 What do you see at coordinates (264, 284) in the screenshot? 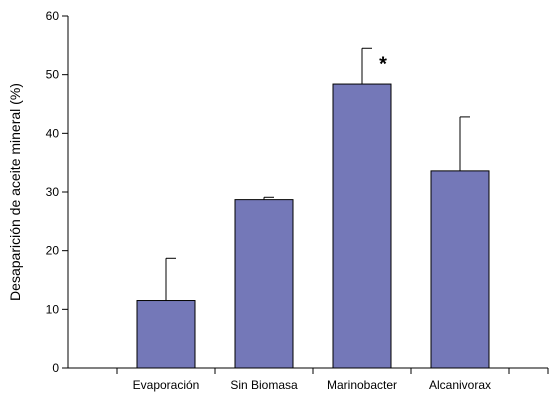
I see `bar-sinbiomasa` at bounding box center [264, 284].